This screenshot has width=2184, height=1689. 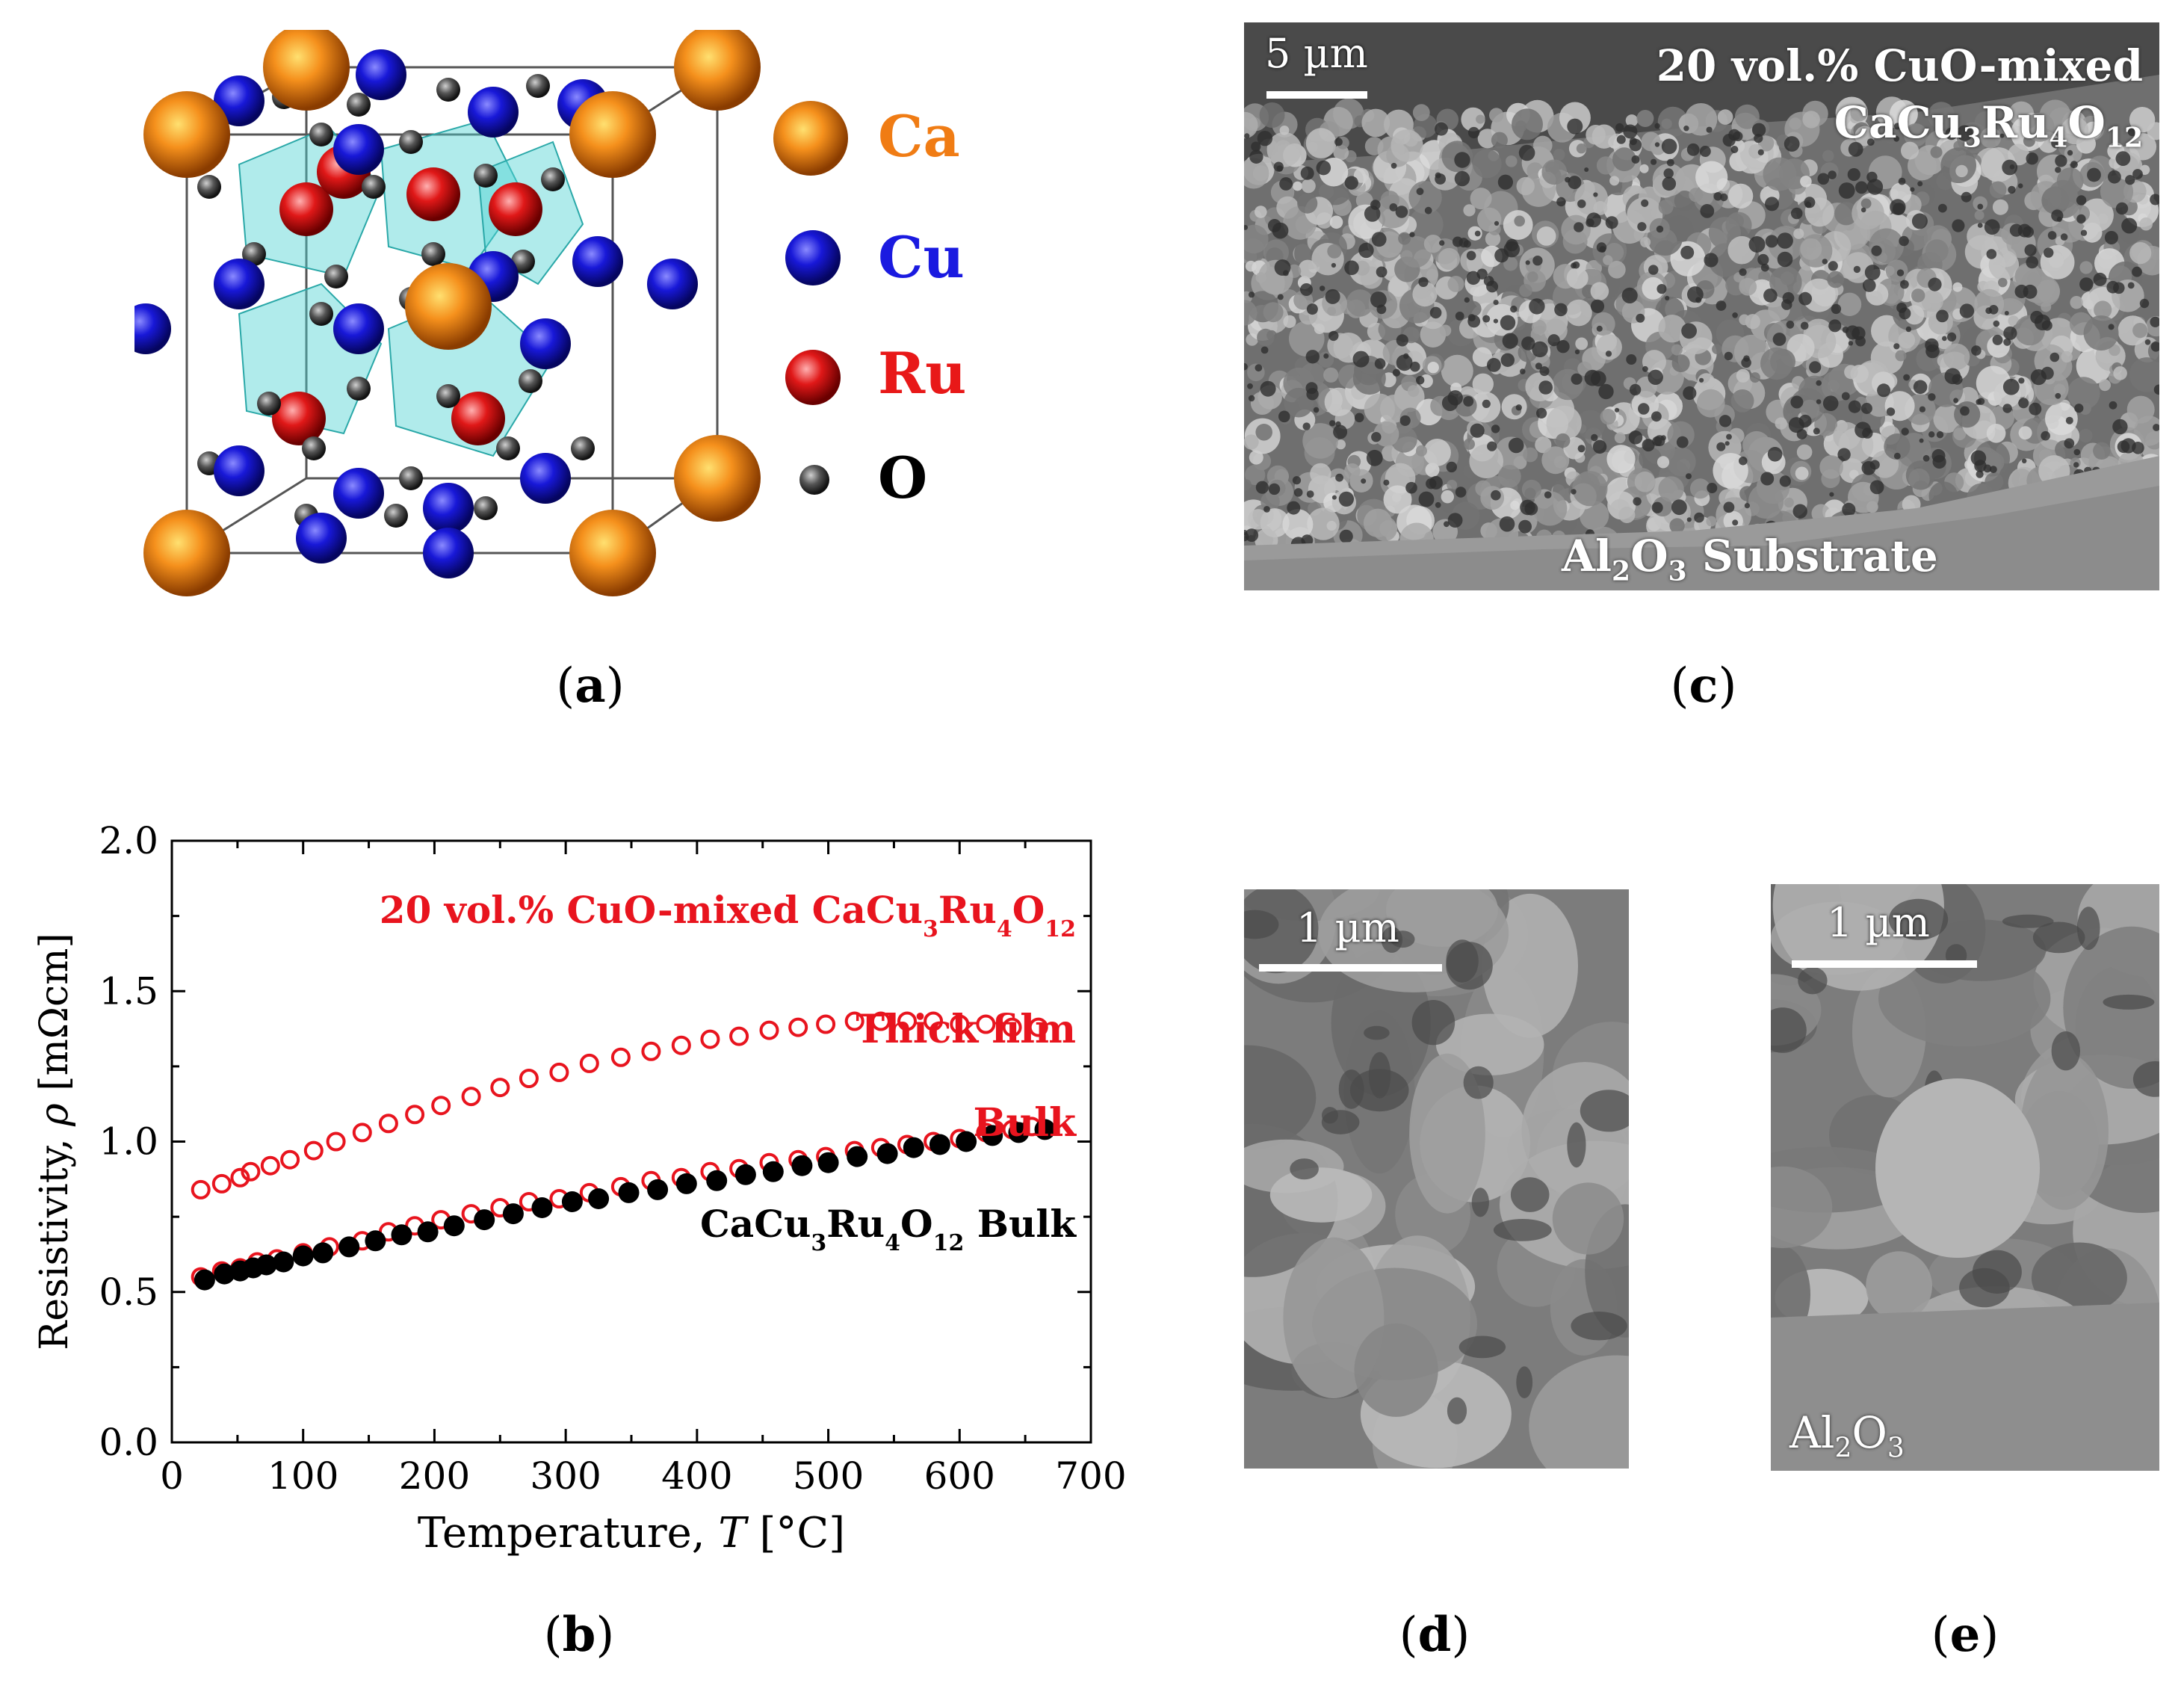 What do you see at coordinates (813, 257) in the screenshot?
I see `legend-cu-sphere` at bounding box center [813, 257].